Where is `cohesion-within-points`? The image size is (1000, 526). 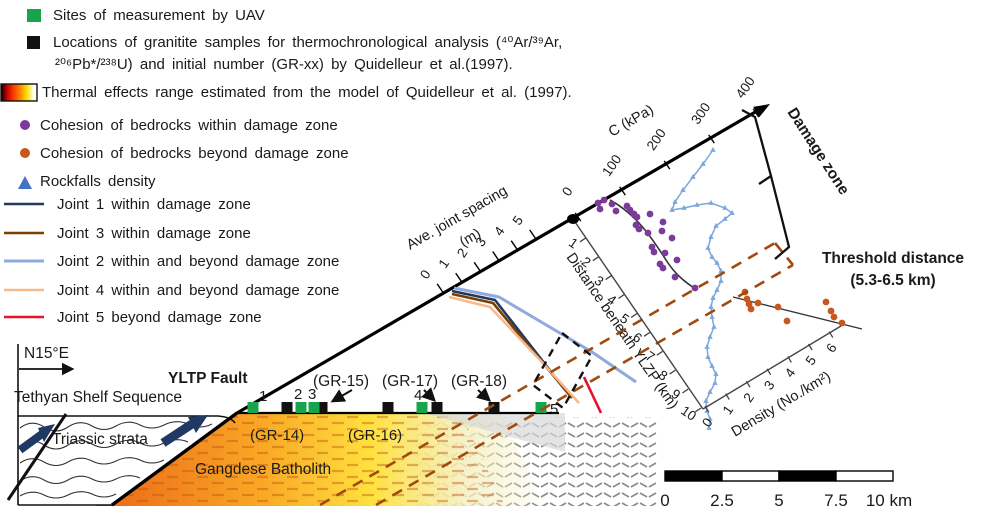
cohesion-within-points is located at coordinates (646, 244).